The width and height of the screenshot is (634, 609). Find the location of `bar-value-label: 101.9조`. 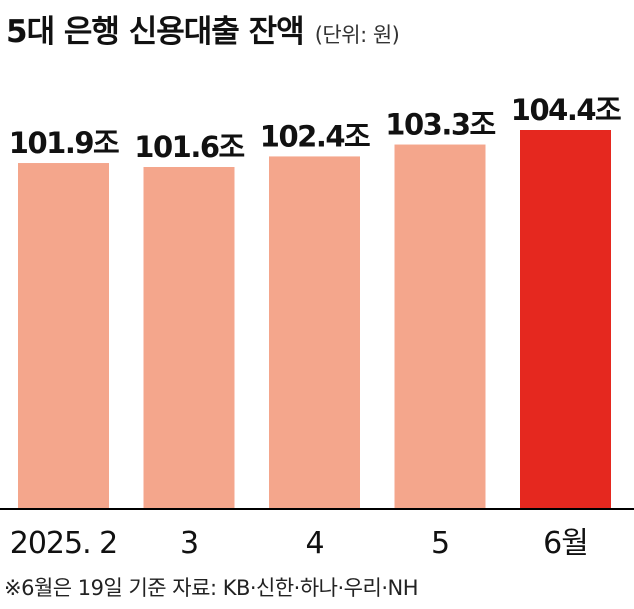

bar-value-label: 101.9조 is located at coordinates (64, 143).